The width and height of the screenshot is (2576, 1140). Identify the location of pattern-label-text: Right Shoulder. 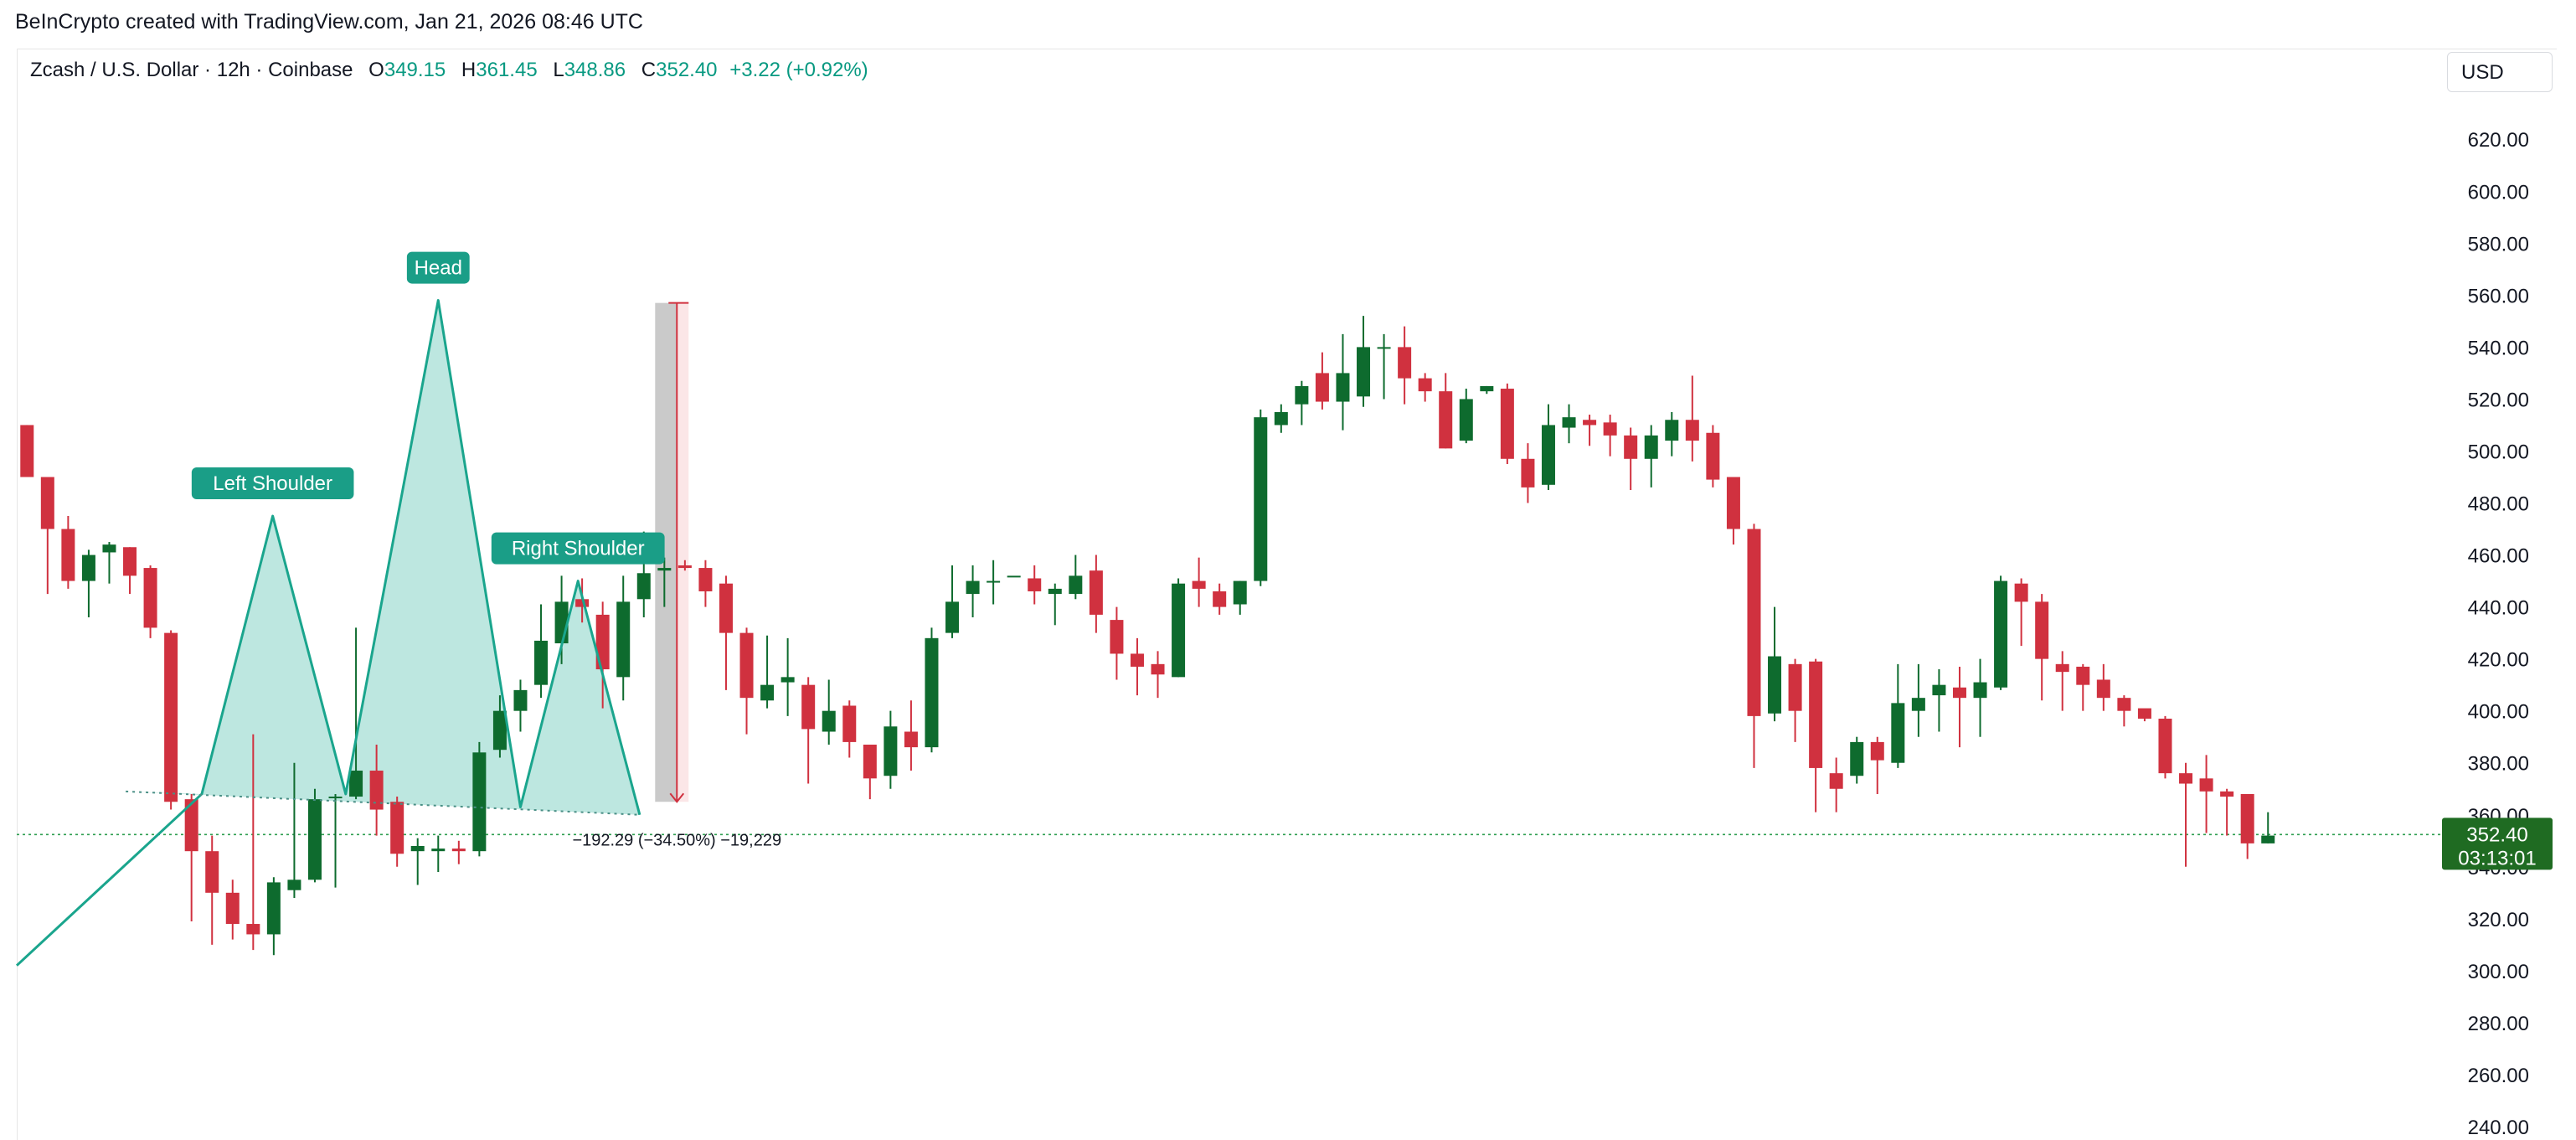
(578, 549).